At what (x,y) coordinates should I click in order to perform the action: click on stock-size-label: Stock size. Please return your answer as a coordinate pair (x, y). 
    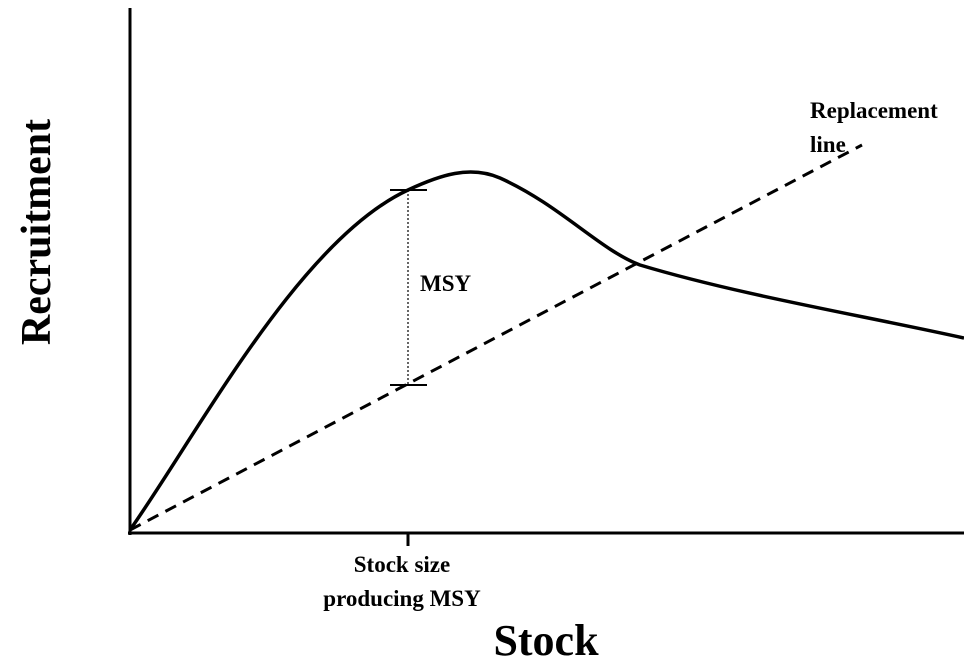
    Looking at the image, I should click on (402, 564).